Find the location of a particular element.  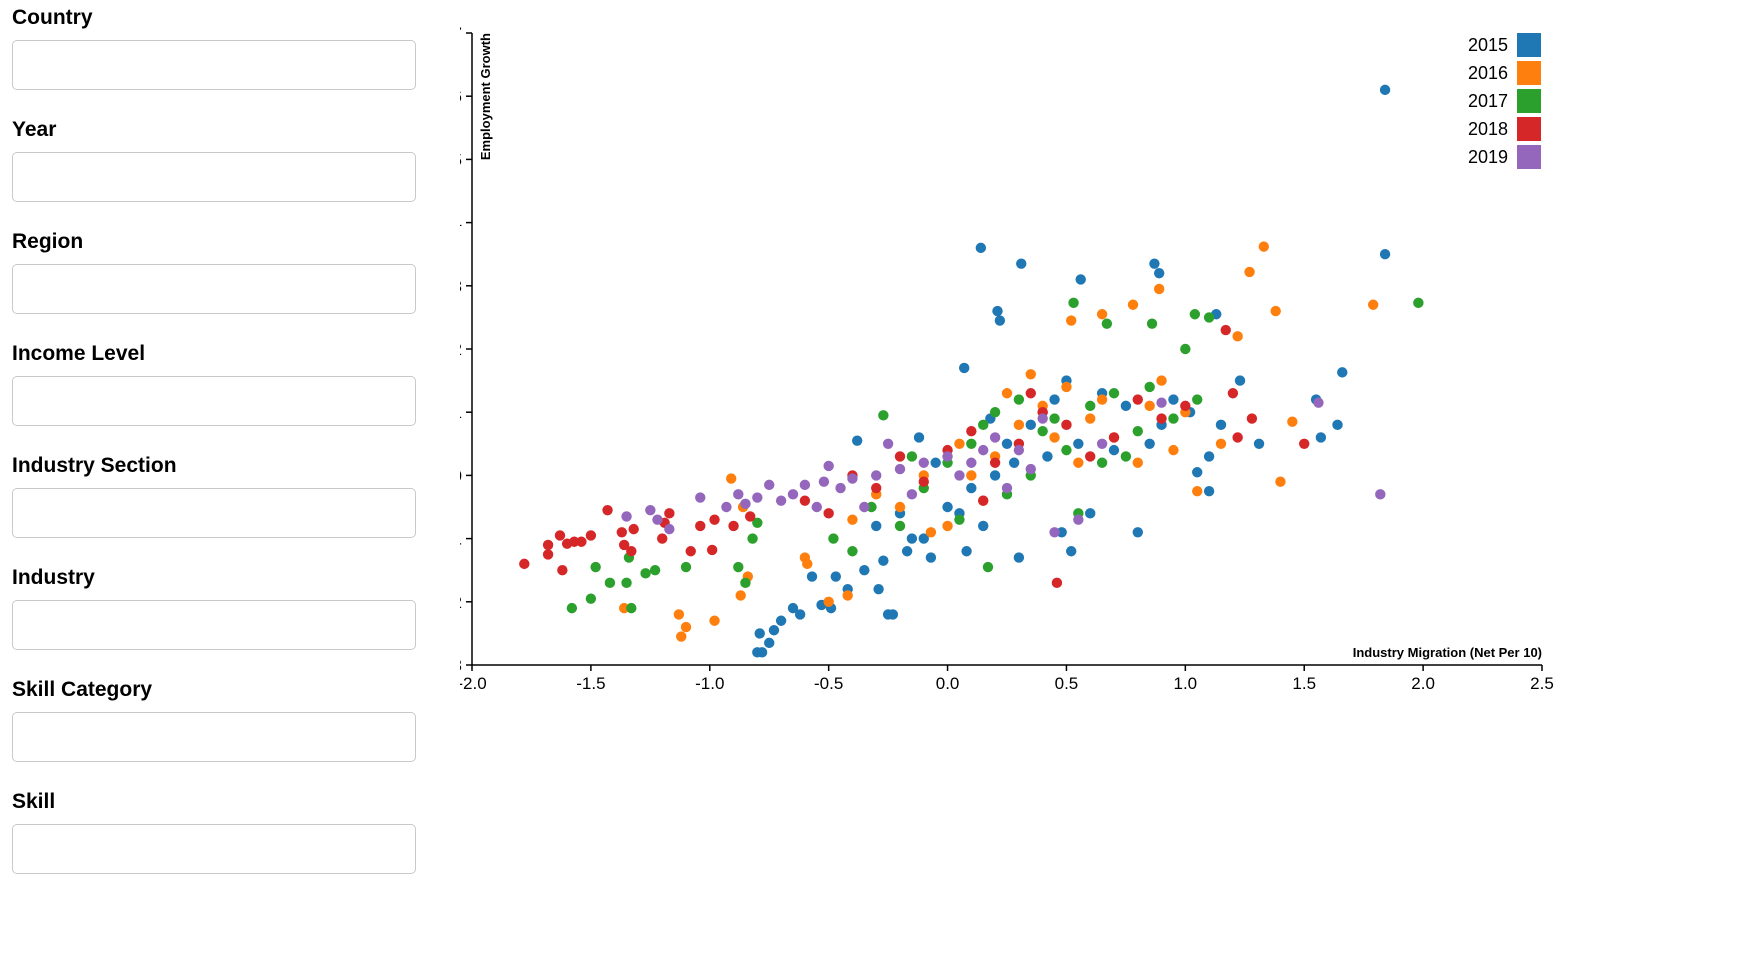

filter-industry-section: Industry Section is located at coordinates (217, 496).